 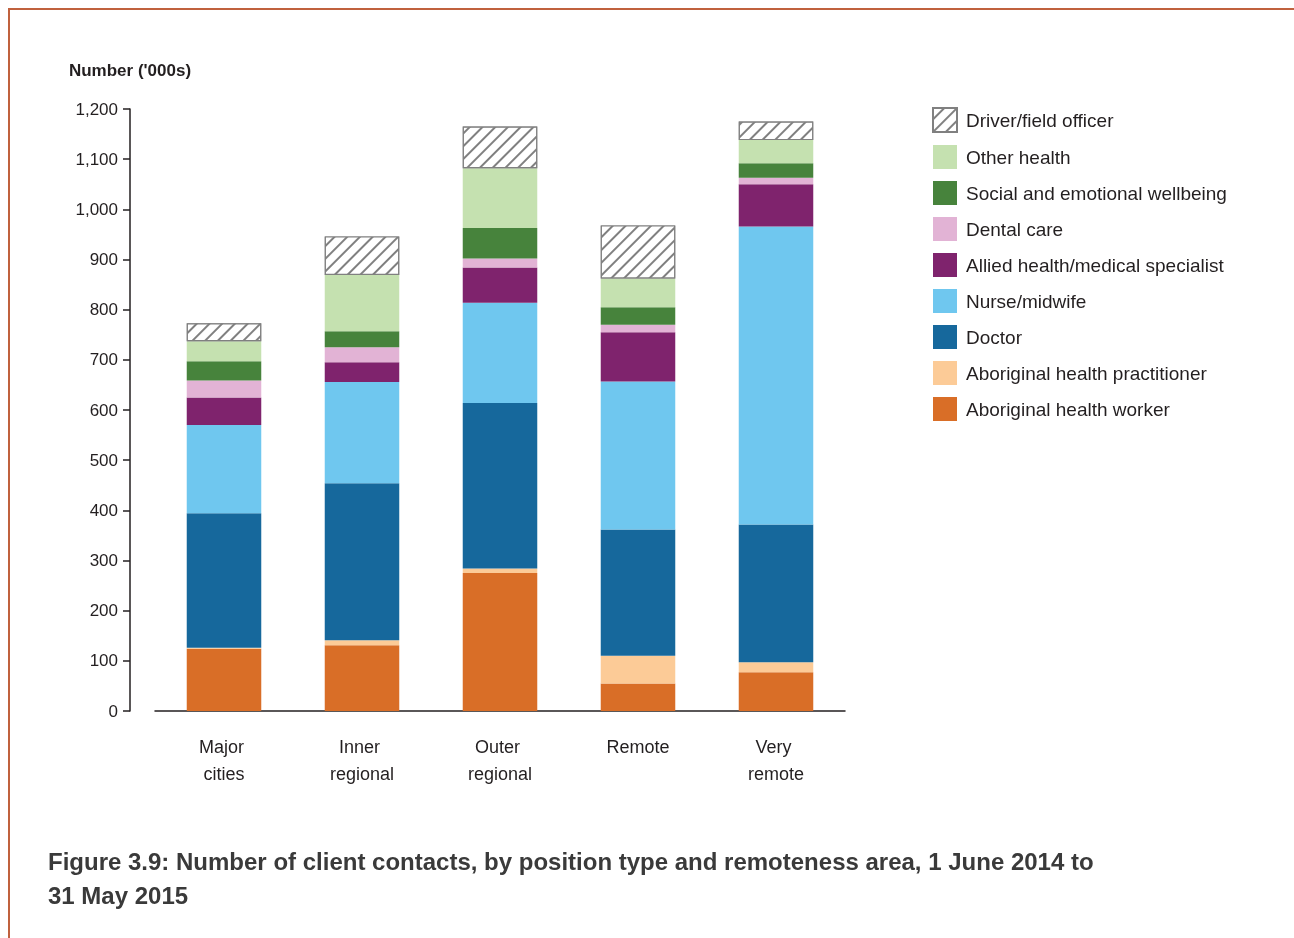 What do you see at coordinates (96, 209) in the screenshot?
I see `y-tick-label: 1,000` at bounding box center [96, 209].